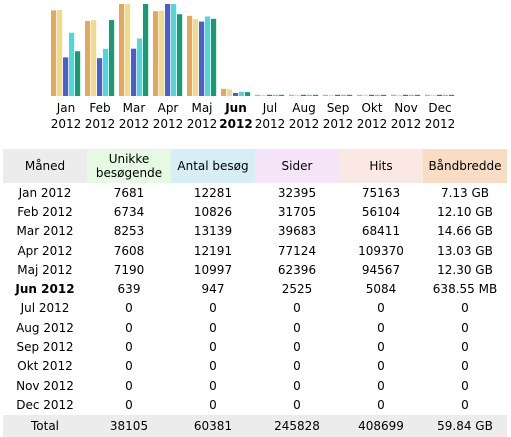 This screenshot has width=511, height=437. Describe the element at coordinates (439, 108) in the screenshot. I see `axis-month-label: Dec` at that location.